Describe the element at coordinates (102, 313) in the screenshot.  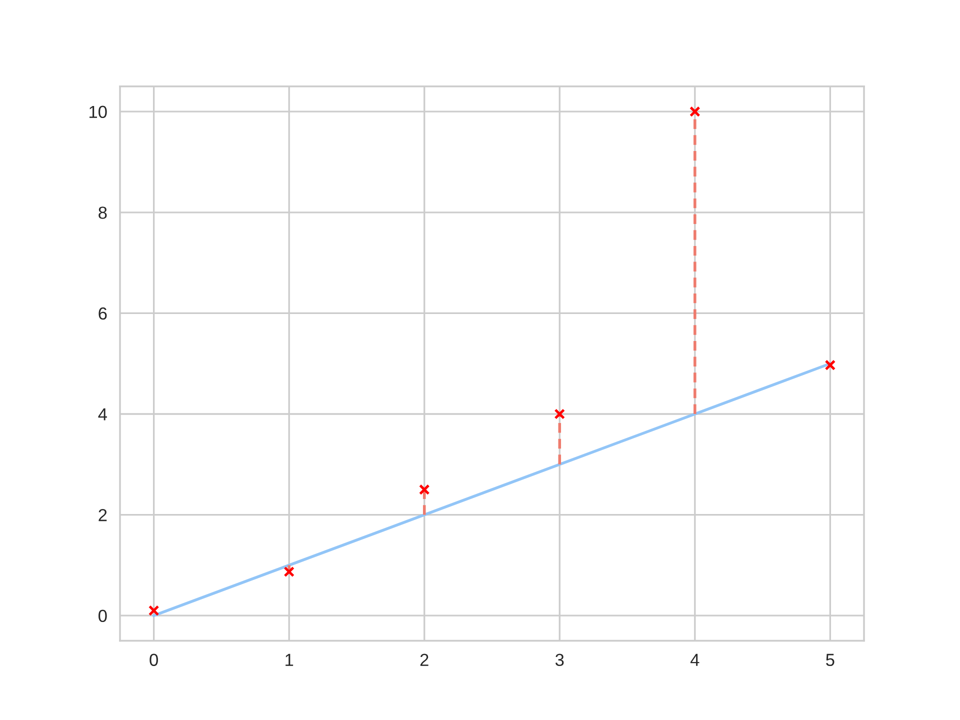
I see `y-tick-label: 6` at that location.